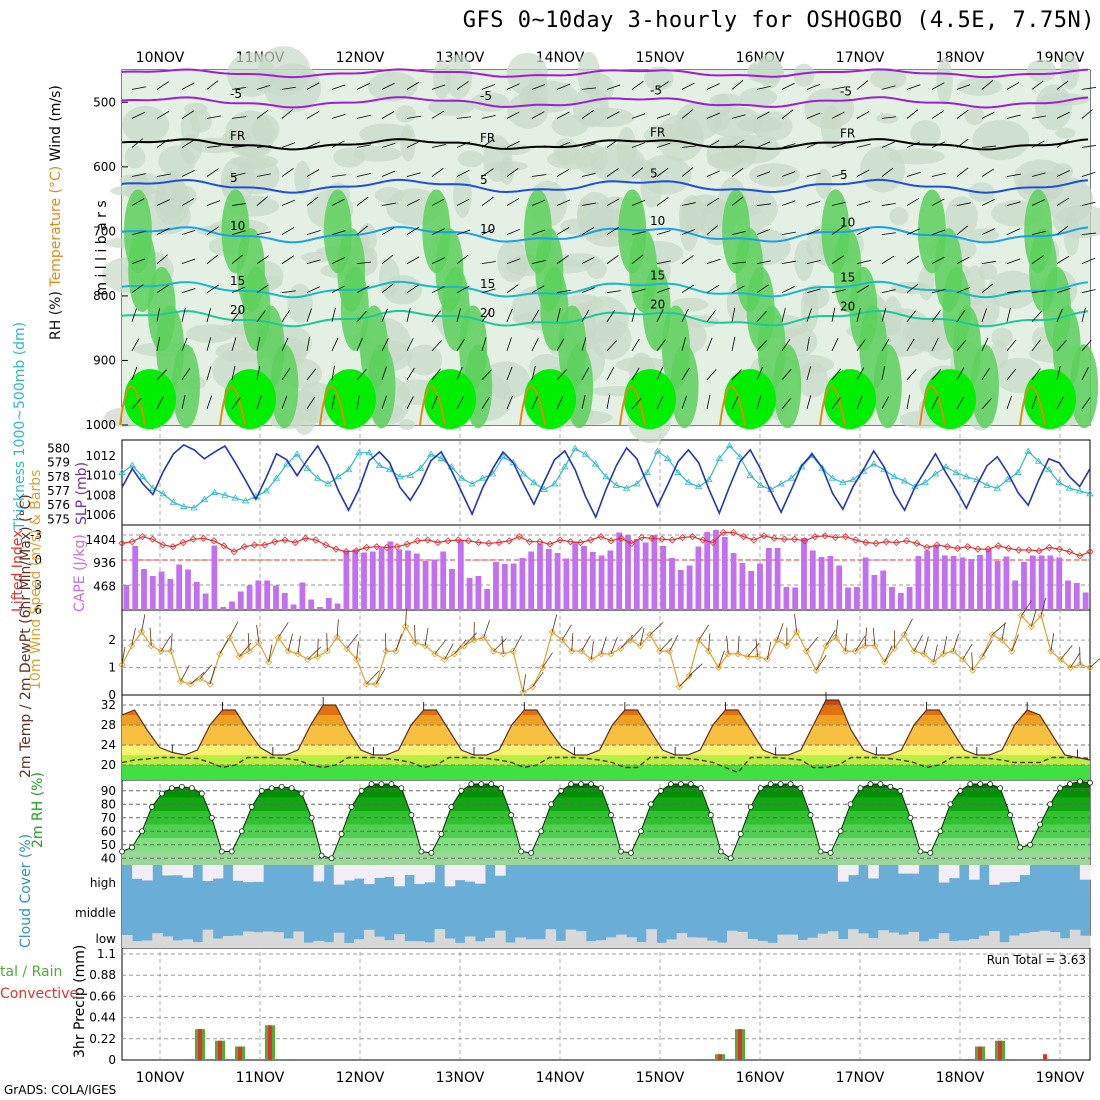 The height and width of the screenshot is (1100, 1100). Describe the element at coordinates (102, 1039) in the screenshot. I see `precip-tick: 0.22` at that location.